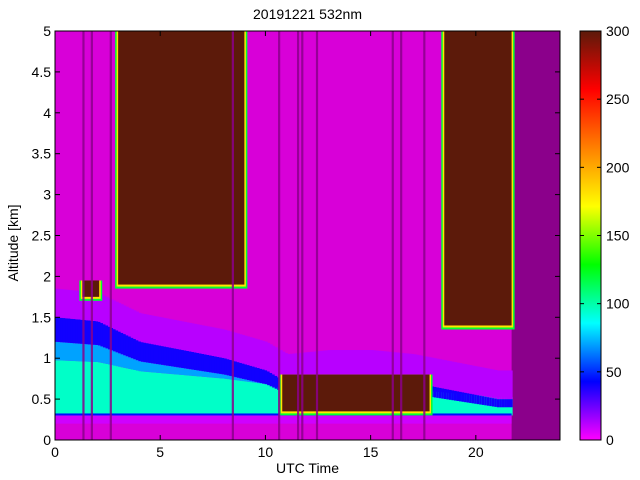 The image size is (640, 480). What do you see at coordinates (618, 304) in the screenshot?
I see `colorbar-tick-label: 100` at bounding box center [618, 304].